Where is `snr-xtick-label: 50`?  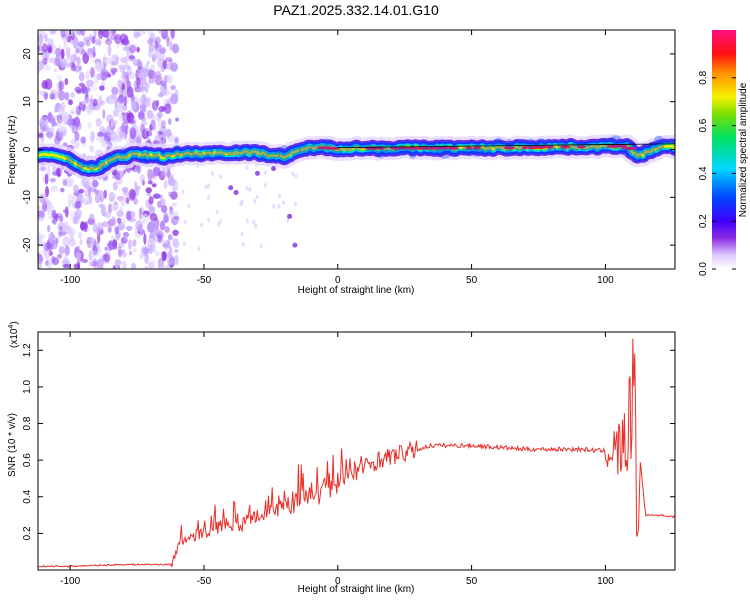
snr-xtick-label: 50 is located at coordinates (472, 581).